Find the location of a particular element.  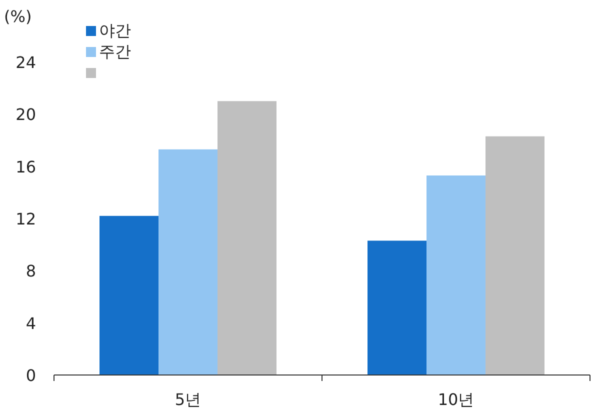

x-tick-label: 5년 is located at coordinates (188, 399).